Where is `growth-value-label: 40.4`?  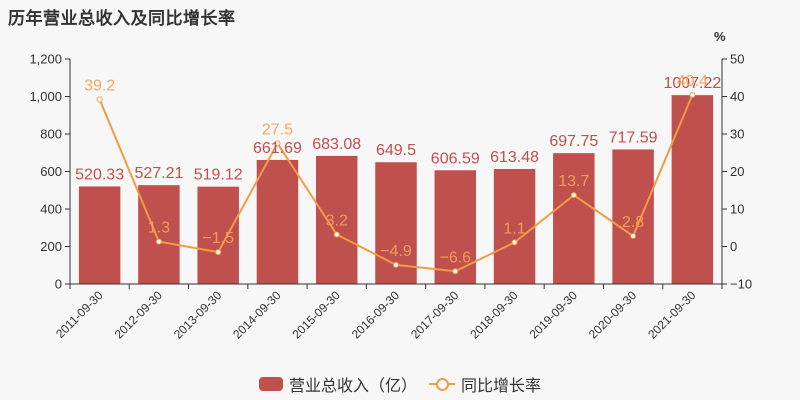 growth-value-label: 40.4 is located at coordinates (692, 81).